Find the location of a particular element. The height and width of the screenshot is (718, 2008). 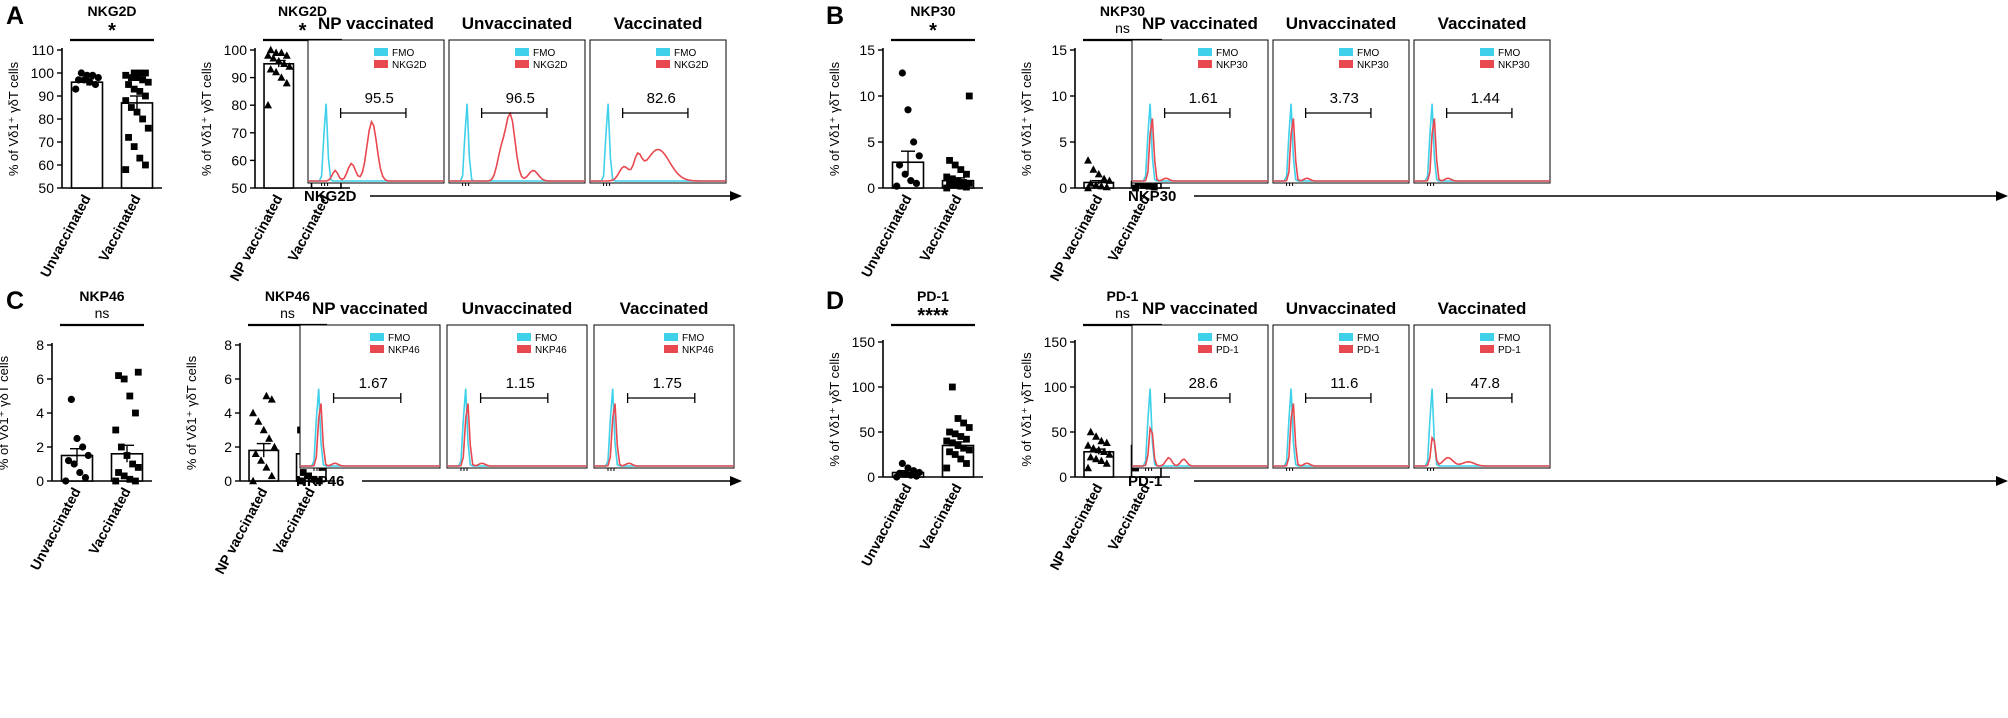

bar-title: NKP46 is located at coordinates (287, 296).